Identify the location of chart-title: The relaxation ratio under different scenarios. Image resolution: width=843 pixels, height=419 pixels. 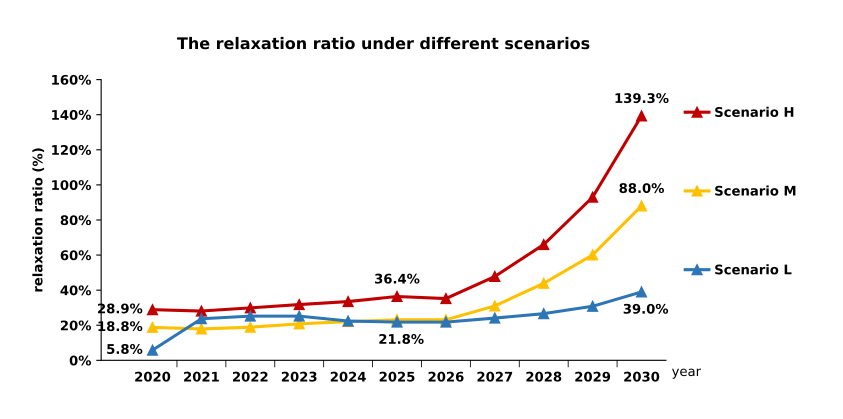
(383, 43).